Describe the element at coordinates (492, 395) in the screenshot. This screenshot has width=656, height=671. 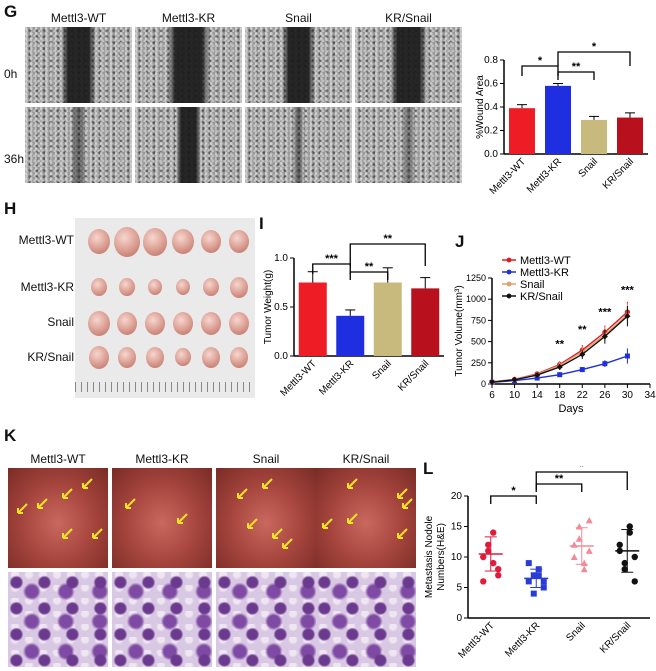
I see `x-tick-label: 6` at that location.